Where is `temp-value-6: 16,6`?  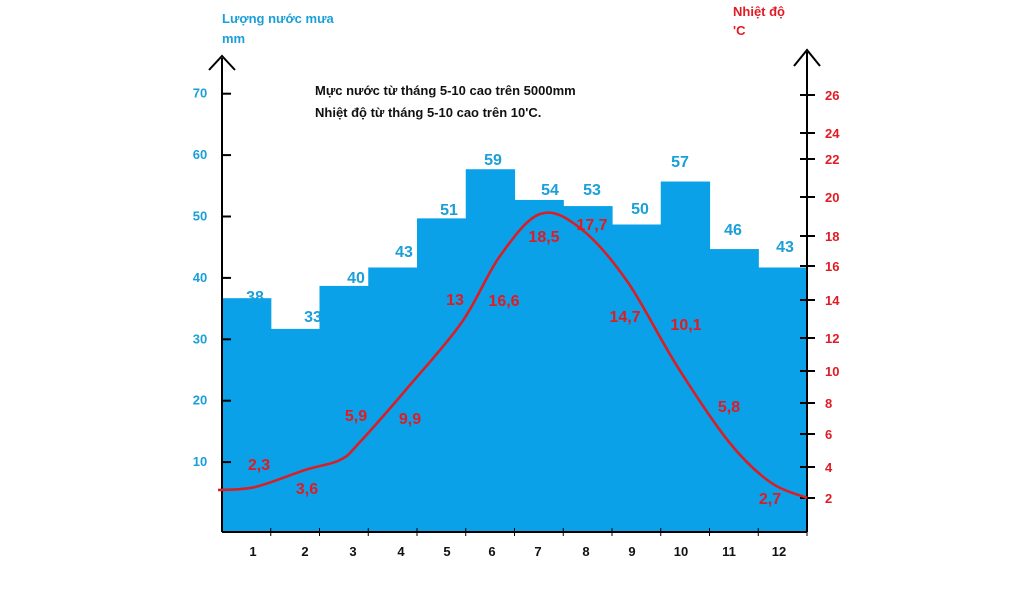
temp-value-6: 16,6 is located at coordinates (503, 301).